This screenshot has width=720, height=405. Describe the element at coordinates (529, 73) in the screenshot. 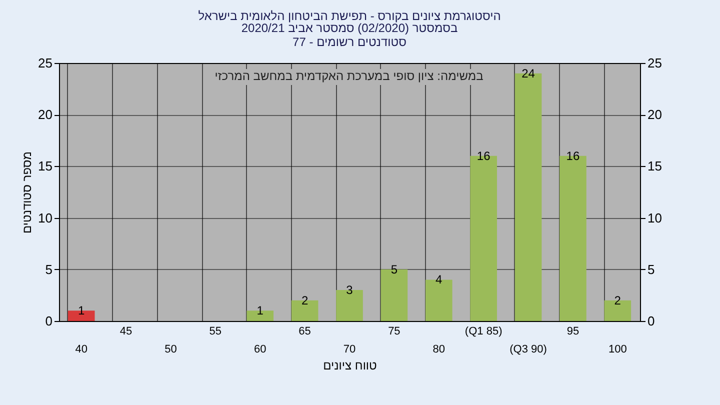

I see `data-label: 24` at that location.